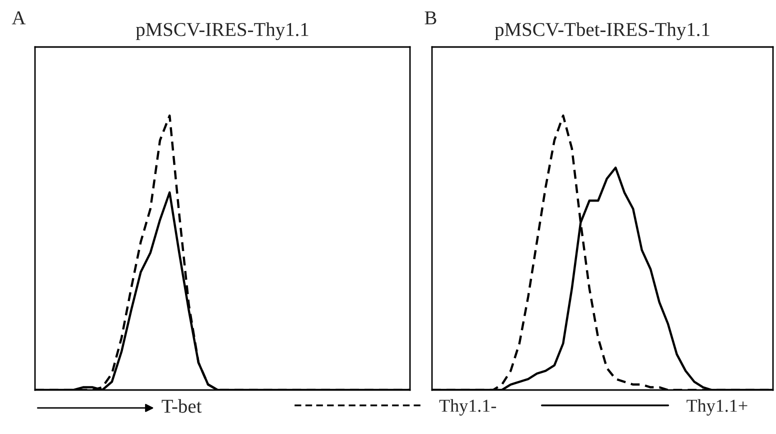 The image size is (776, 434). What do you see at coordinates (602, 31) in the screenshot?
I see `chart-title: pMSCV-Tbet-IRES-Thy1.1` at bounding box center [602, 31].